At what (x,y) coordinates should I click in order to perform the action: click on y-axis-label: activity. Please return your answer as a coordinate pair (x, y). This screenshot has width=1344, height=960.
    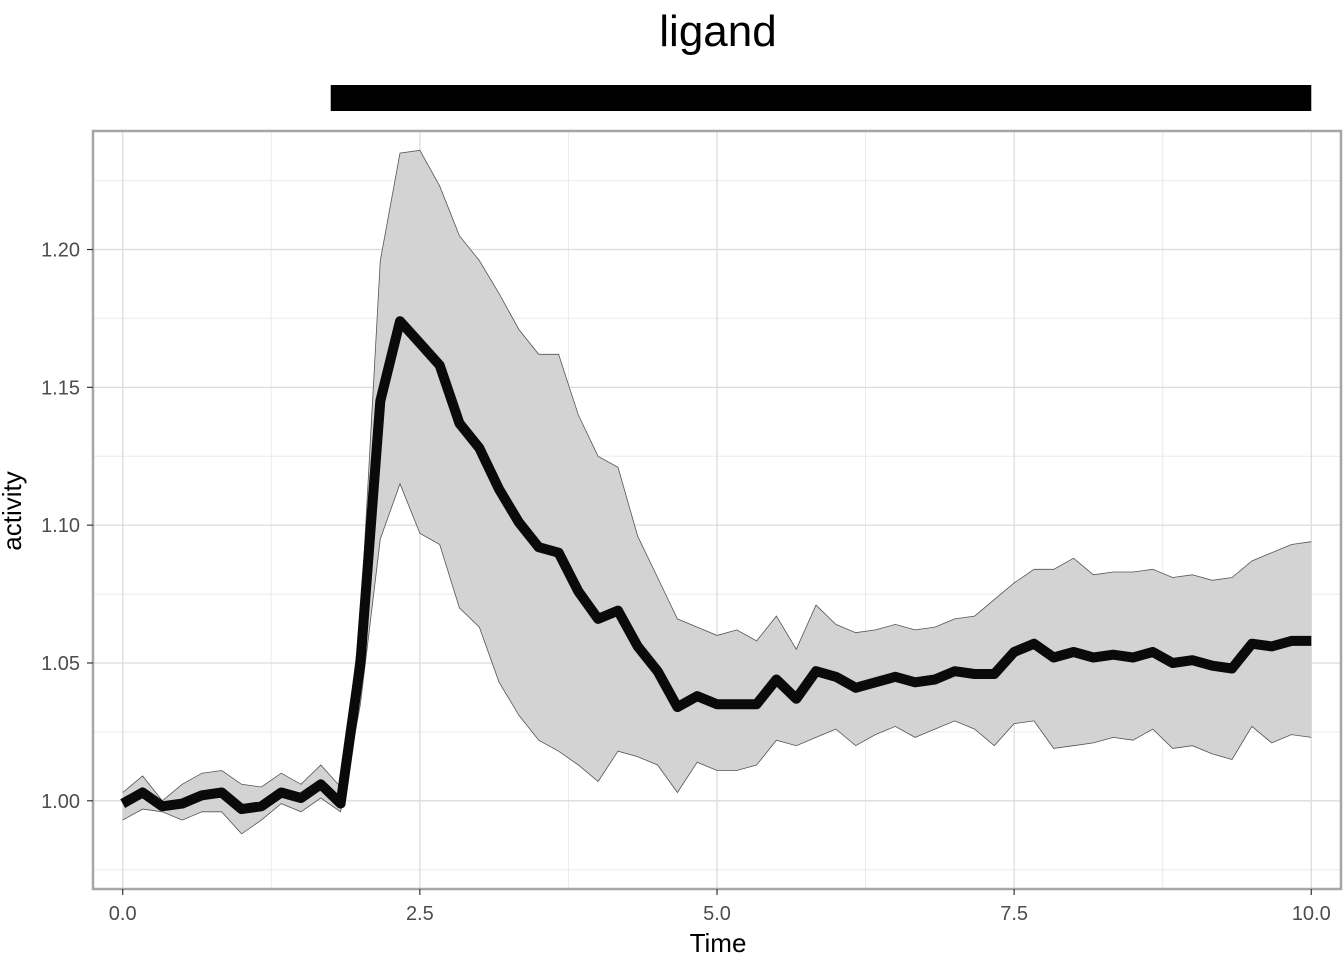
    Looking at the image, I should click on (13, 510).